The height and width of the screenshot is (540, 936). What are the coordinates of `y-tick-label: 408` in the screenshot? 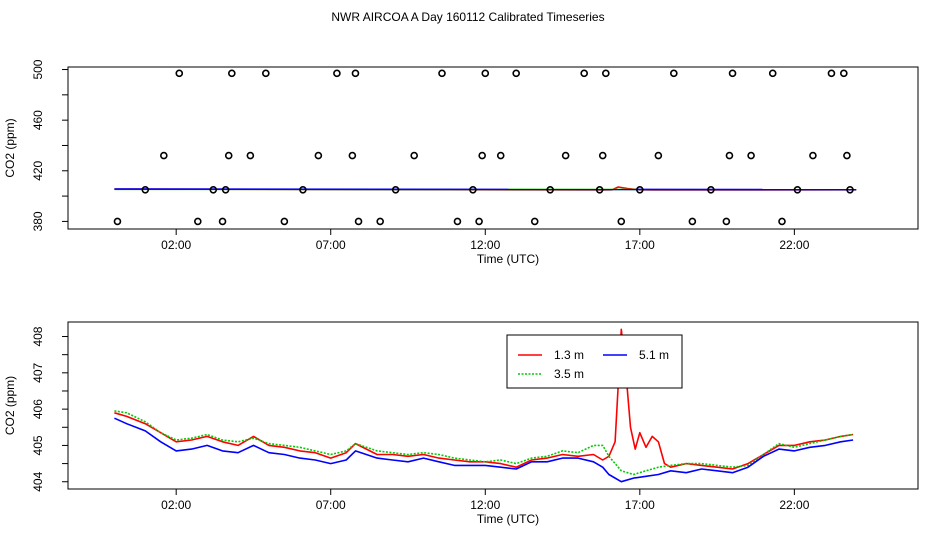 It's located at (38, 336).